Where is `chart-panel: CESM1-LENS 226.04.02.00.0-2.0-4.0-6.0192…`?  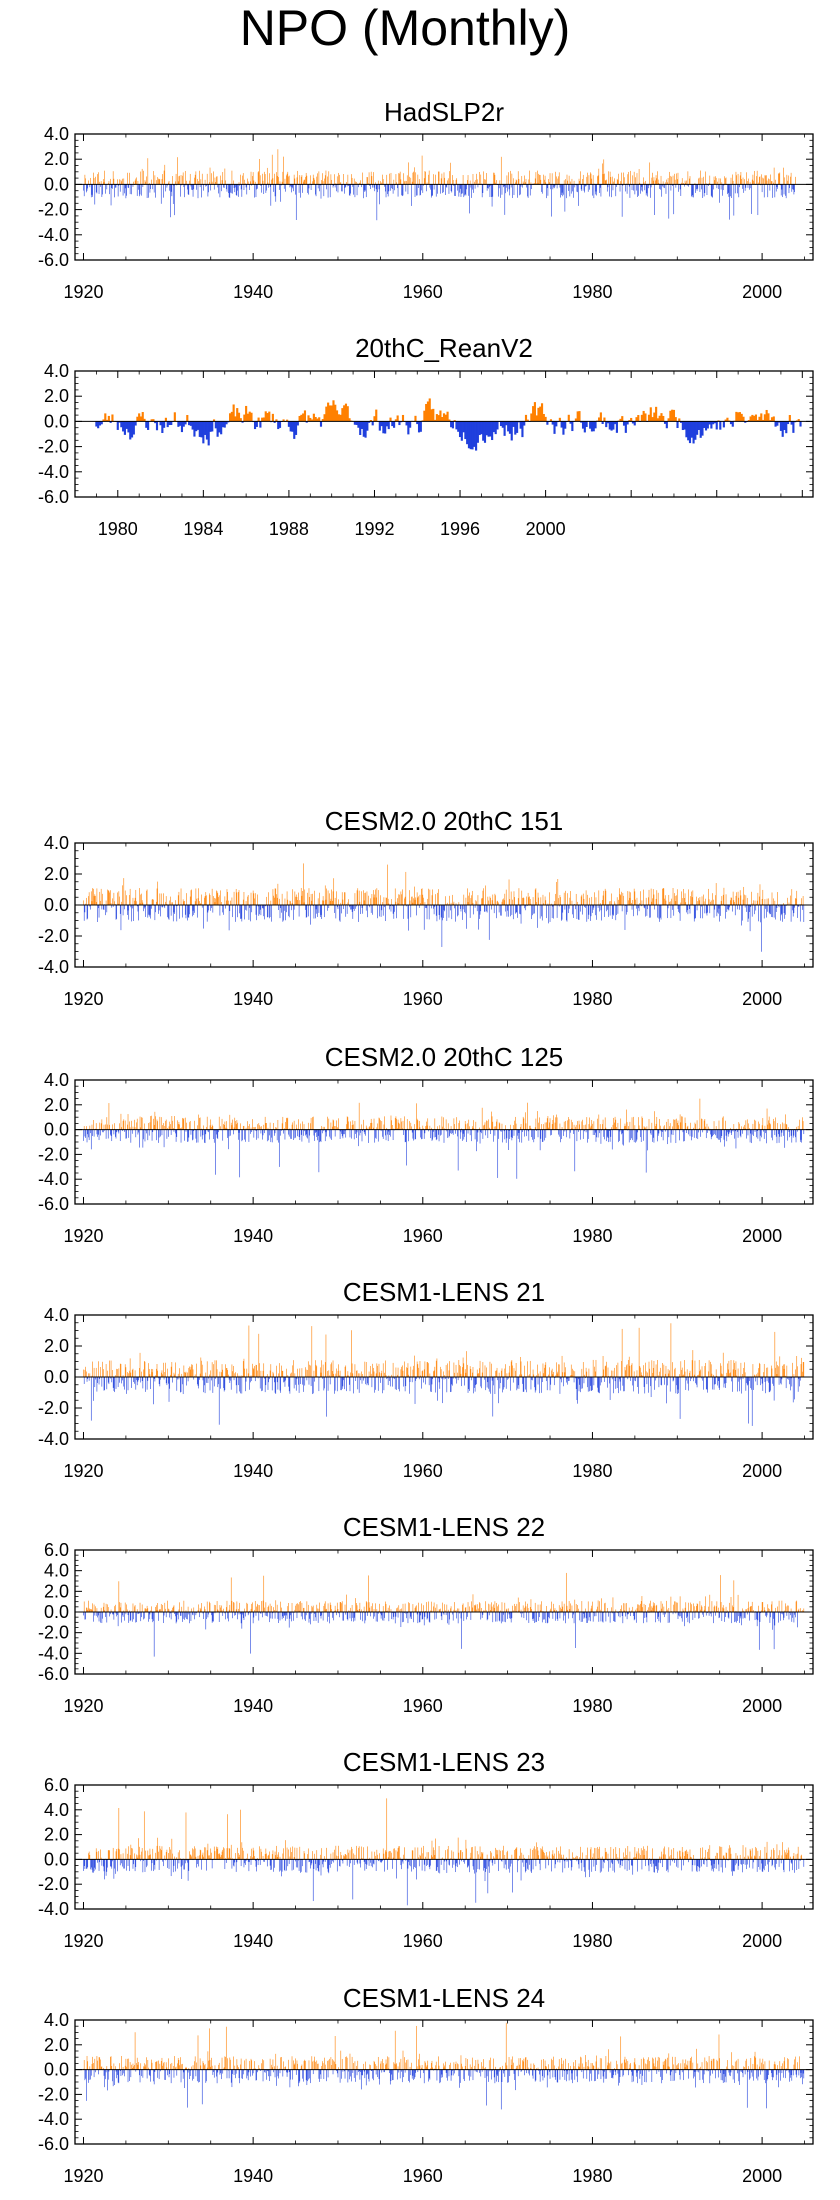 chart-panel: CESM1-LENS 226.04.02.00.0-2.0-4.0-6.0192… is located at coordinates (426, 1614).